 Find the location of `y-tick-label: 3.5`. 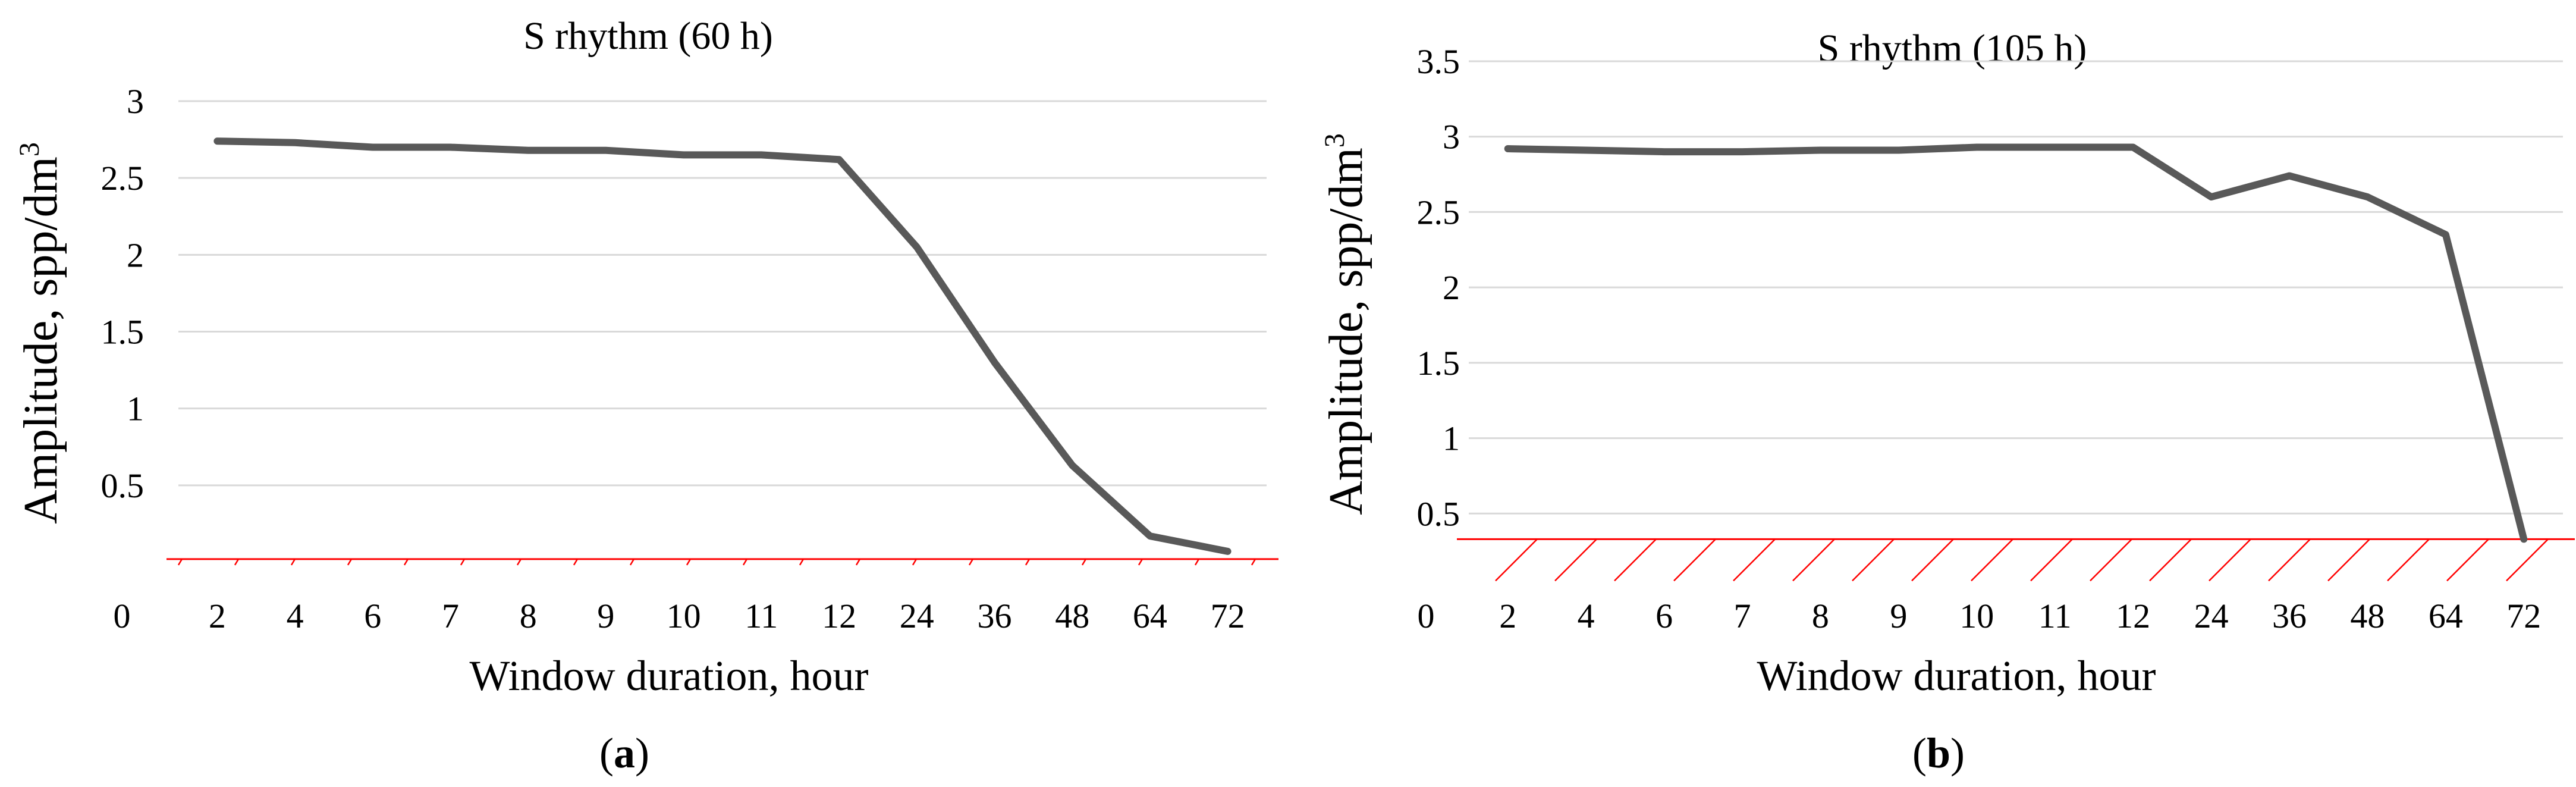

y-tick-label: 3.5 is located at coordinates (1438, 62).